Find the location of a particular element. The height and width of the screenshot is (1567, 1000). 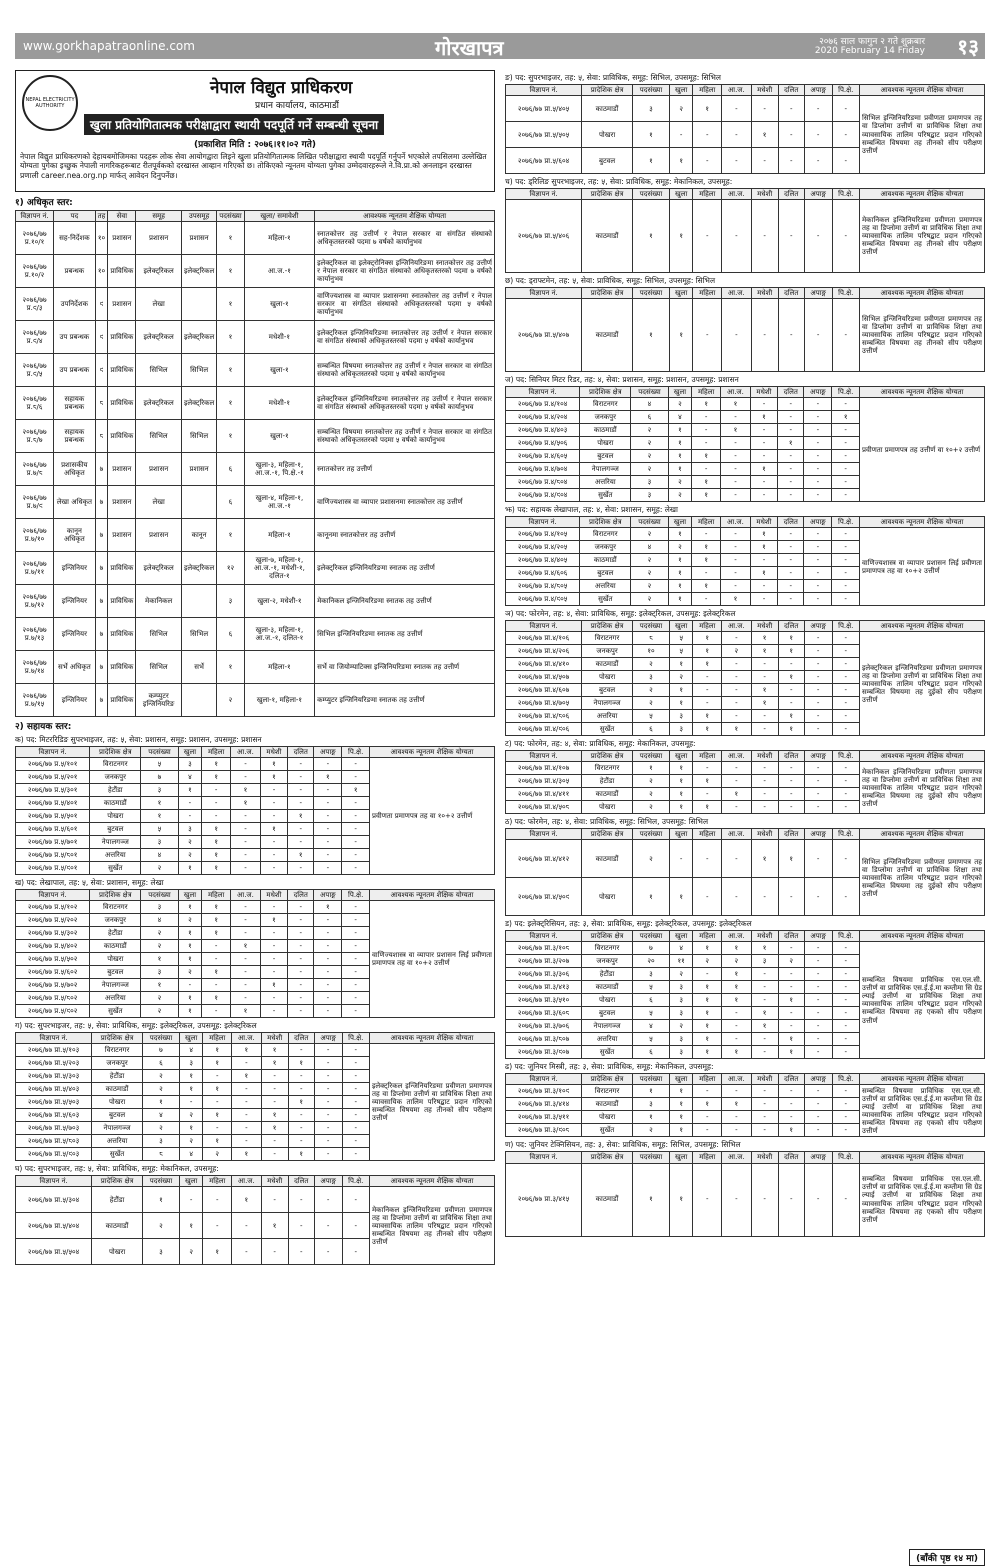

column-header: आवश्यक न्यूनतम शैक्षिक योग्यता is located at coordinates (922, 834).